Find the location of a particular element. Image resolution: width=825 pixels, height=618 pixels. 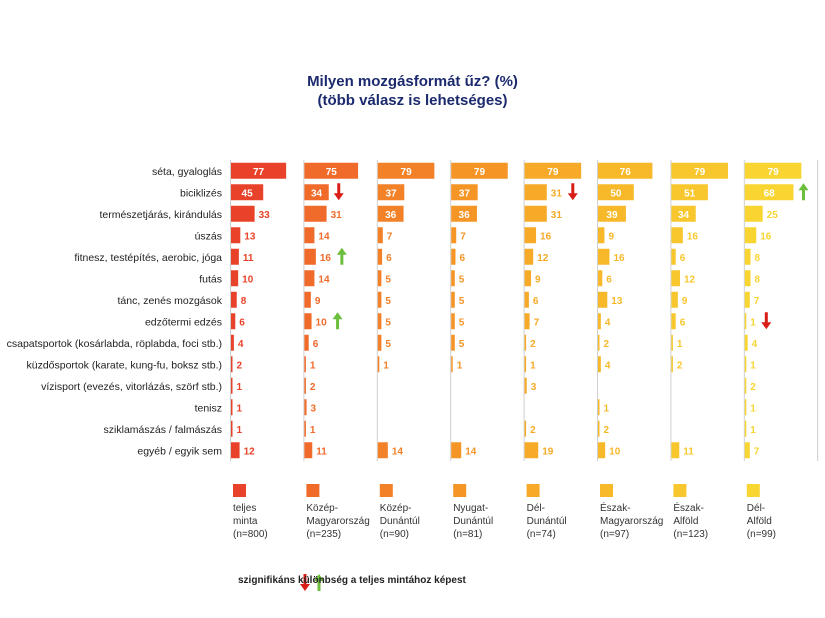

data-label: 79 is located at coordinates (480, 172).